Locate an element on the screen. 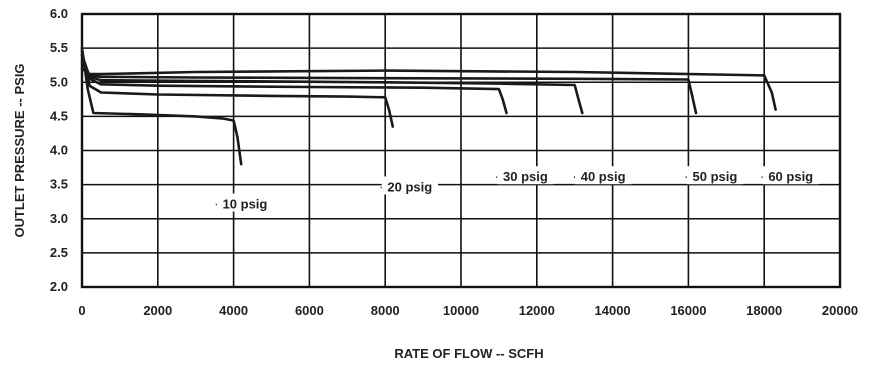  y-tick-label: 4.0 is located at coordinates (59, 150).